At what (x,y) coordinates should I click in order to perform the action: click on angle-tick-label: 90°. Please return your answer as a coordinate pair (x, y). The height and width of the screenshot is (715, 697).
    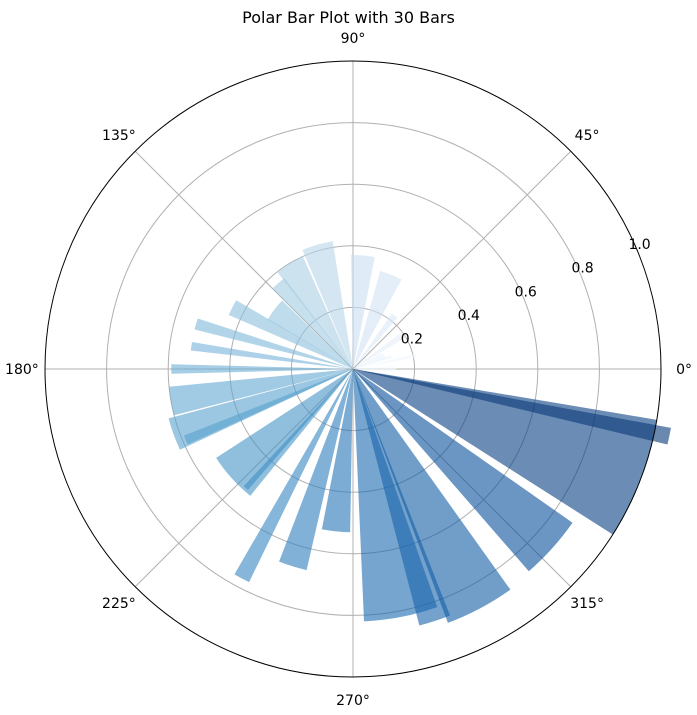
    Looking at the image, I should click on (353, 39).